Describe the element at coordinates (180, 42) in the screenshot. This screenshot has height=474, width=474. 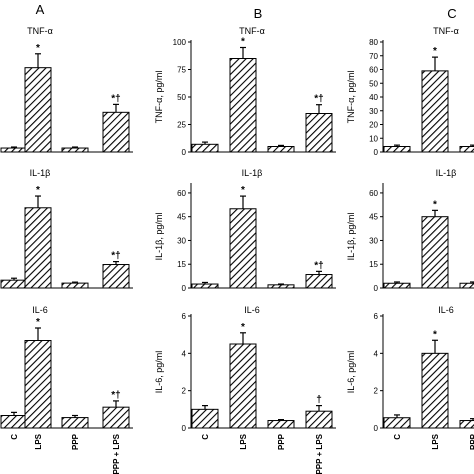
I see `y-tick-label: 100` at that location.